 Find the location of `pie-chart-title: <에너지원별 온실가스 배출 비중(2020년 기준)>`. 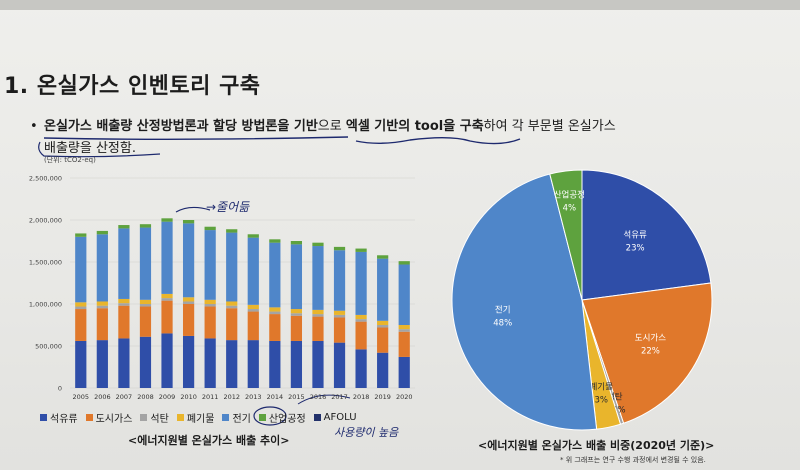

pie-chart-title: <에너지원별 온실가스 배출 비중(2020년 기준)> is located at coordinates (596, 445).